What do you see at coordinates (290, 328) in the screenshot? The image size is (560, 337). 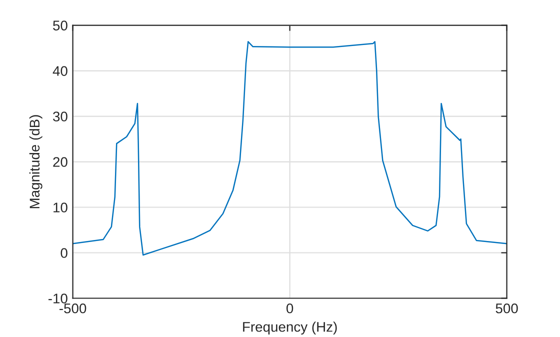 I see `x-axis-title: Frequency (Hz)` at bounding box center [290, 328].